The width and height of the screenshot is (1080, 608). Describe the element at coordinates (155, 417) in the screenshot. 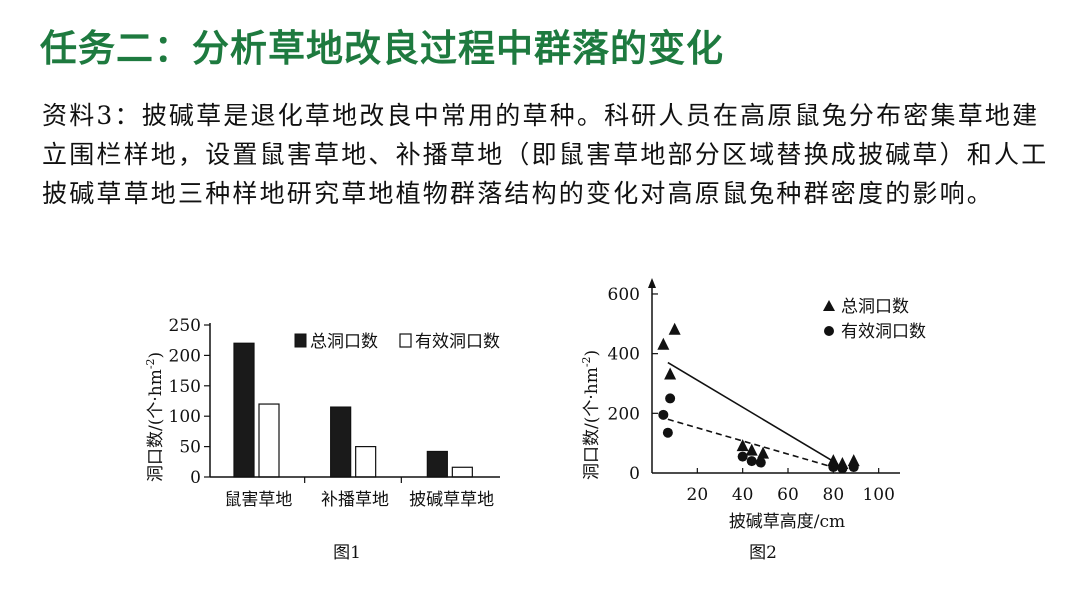

I see `c1-y-axis-label: 洞口数/(个·hm-2)` at that location.